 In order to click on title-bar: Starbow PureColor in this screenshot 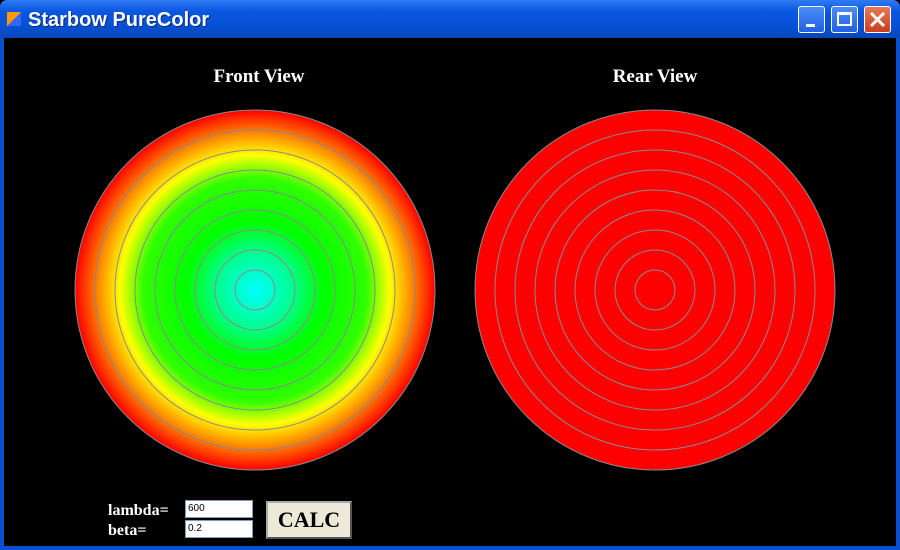, I will do `click(450, 19)`.